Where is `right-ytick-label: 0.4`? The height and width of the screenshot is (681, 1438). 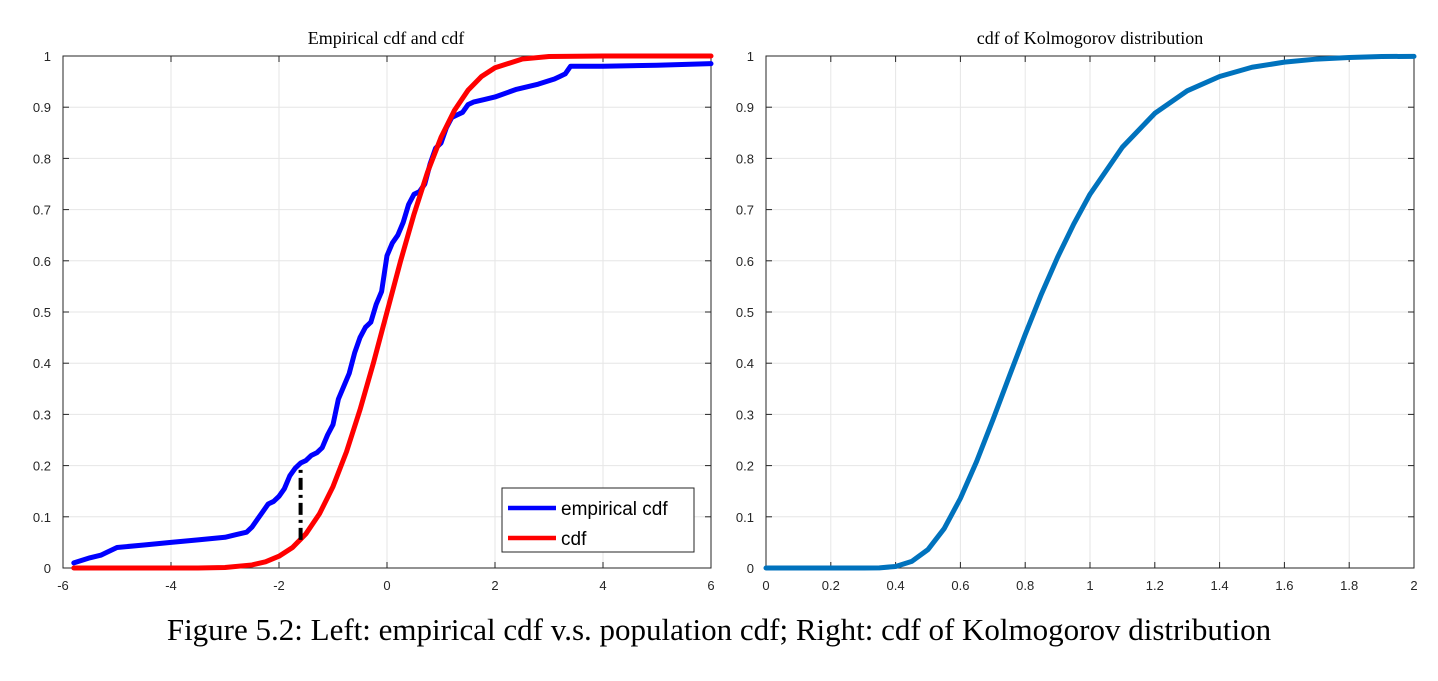
right-ytick-label: 0.4 is located at coordinates (745, 363).